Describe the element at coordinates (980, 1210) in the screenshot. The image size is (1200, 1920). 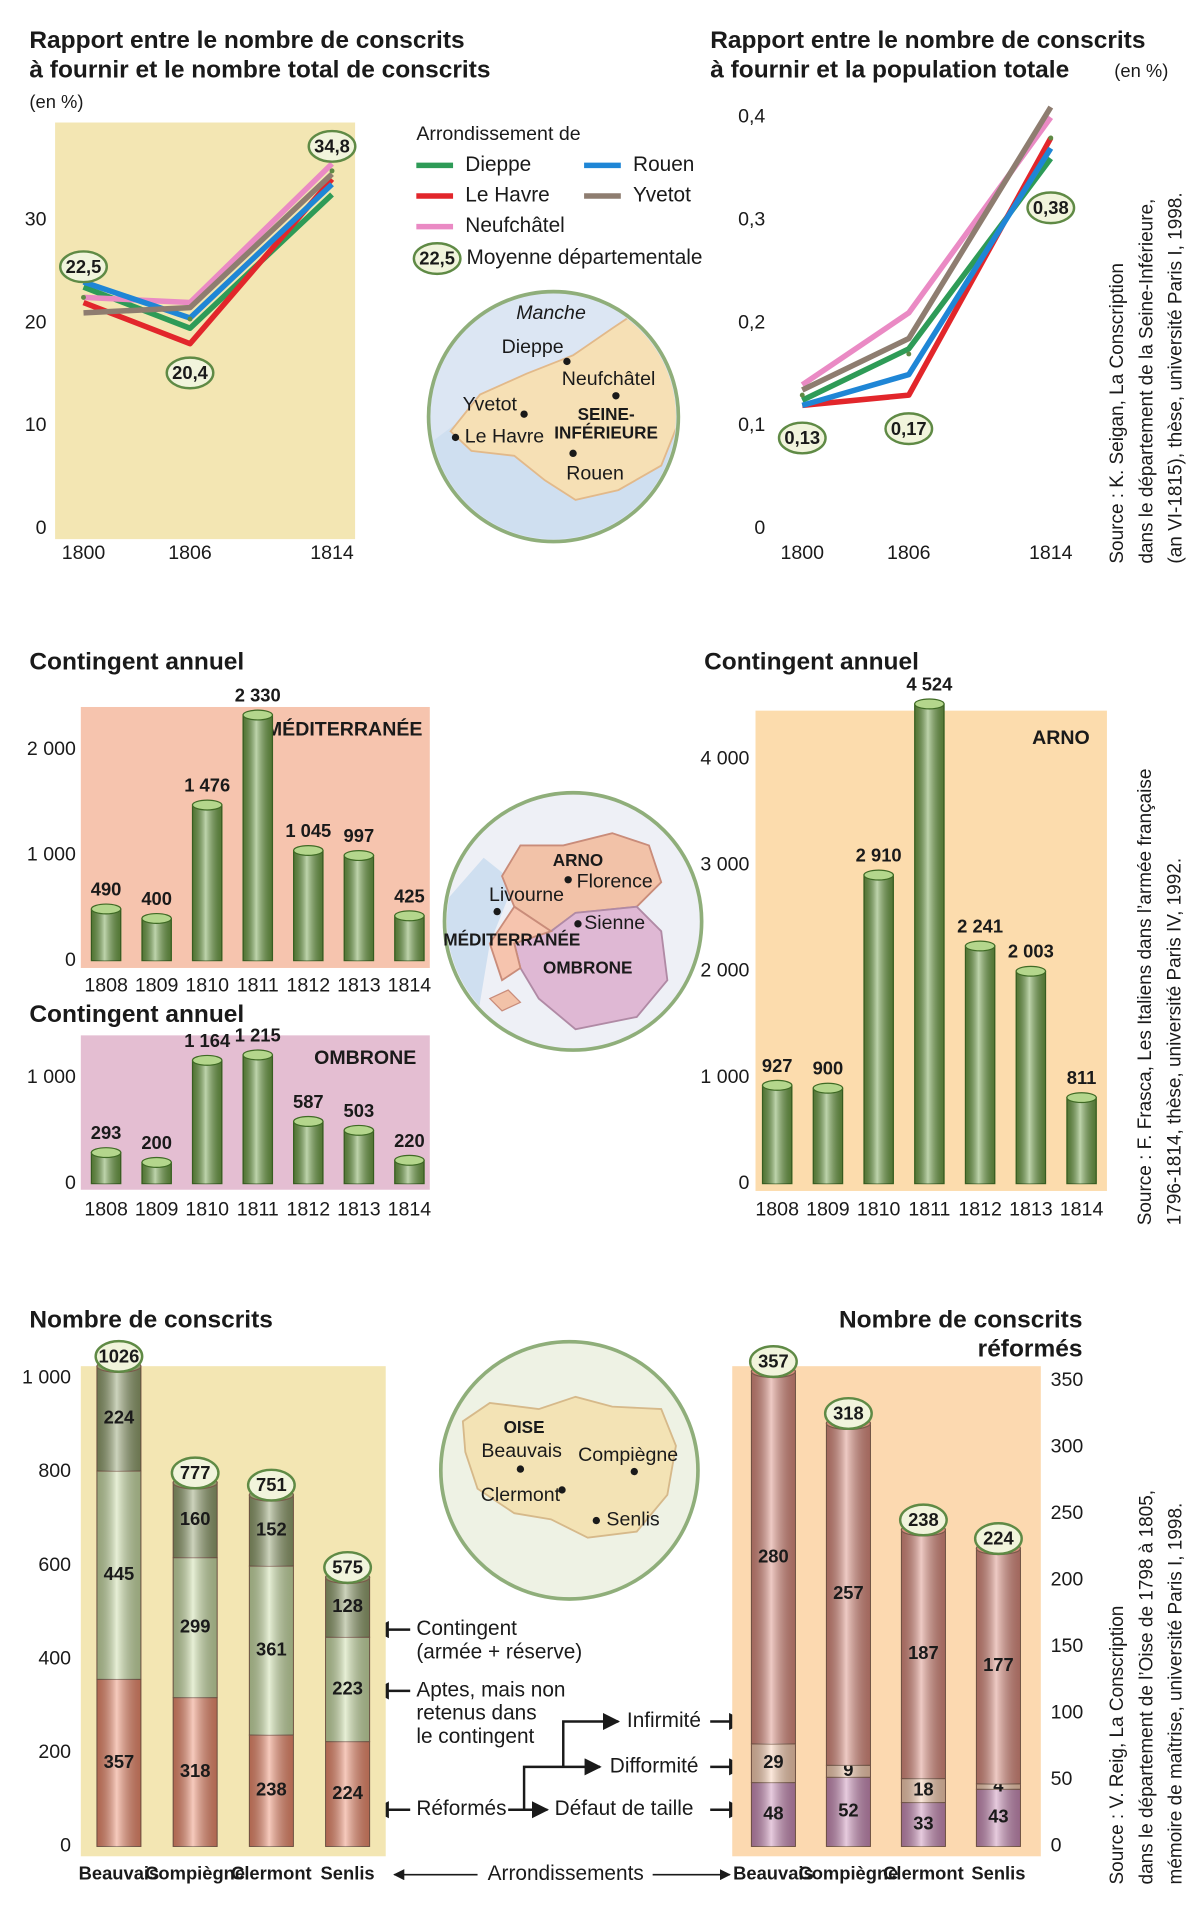
I see `x-tick-label: 1812` at that location.